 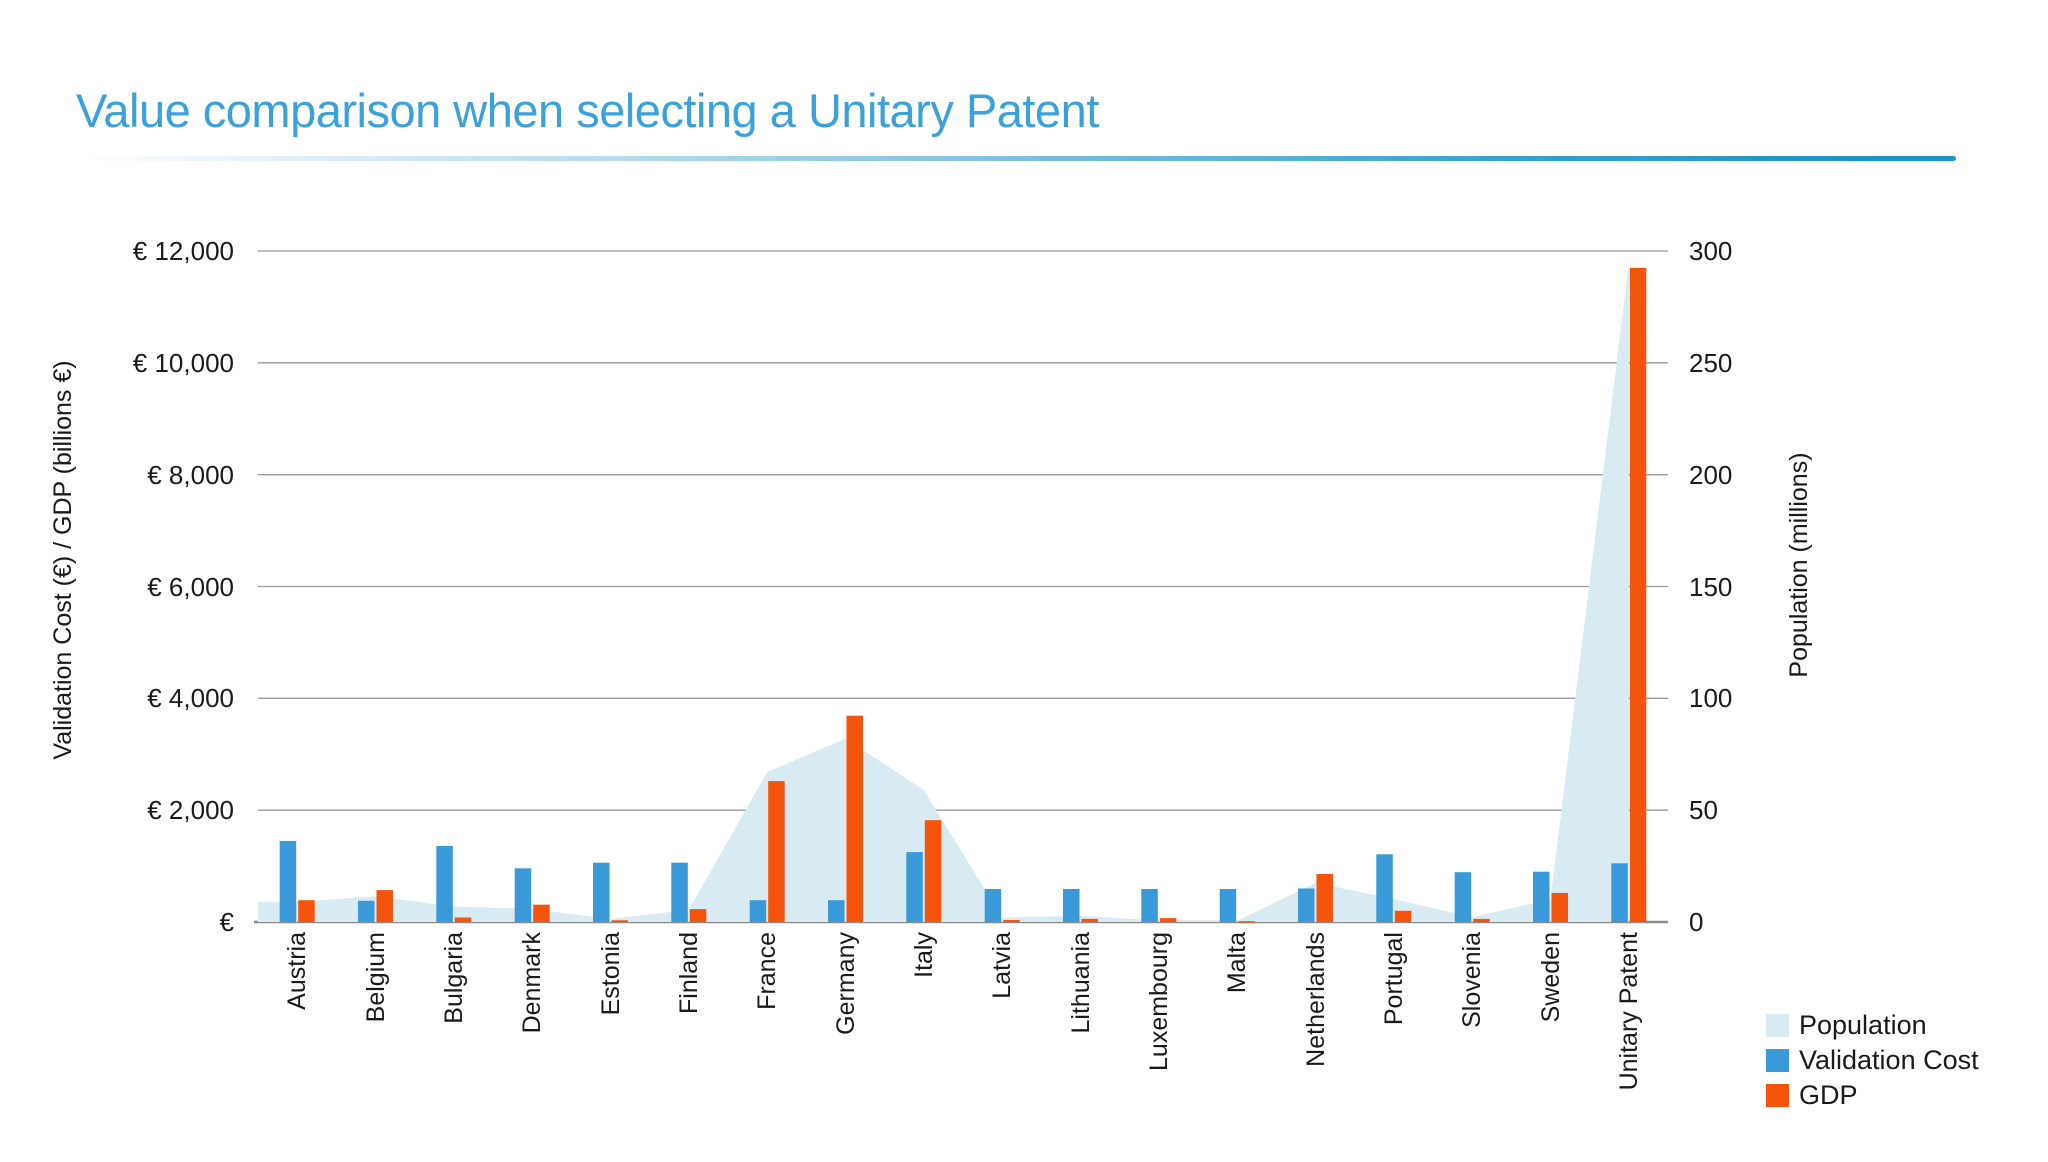 What do you see at coordinates (698, 915) in the screenshot?
I see `bar-gdp-finland` at bounding box center [698, 915].